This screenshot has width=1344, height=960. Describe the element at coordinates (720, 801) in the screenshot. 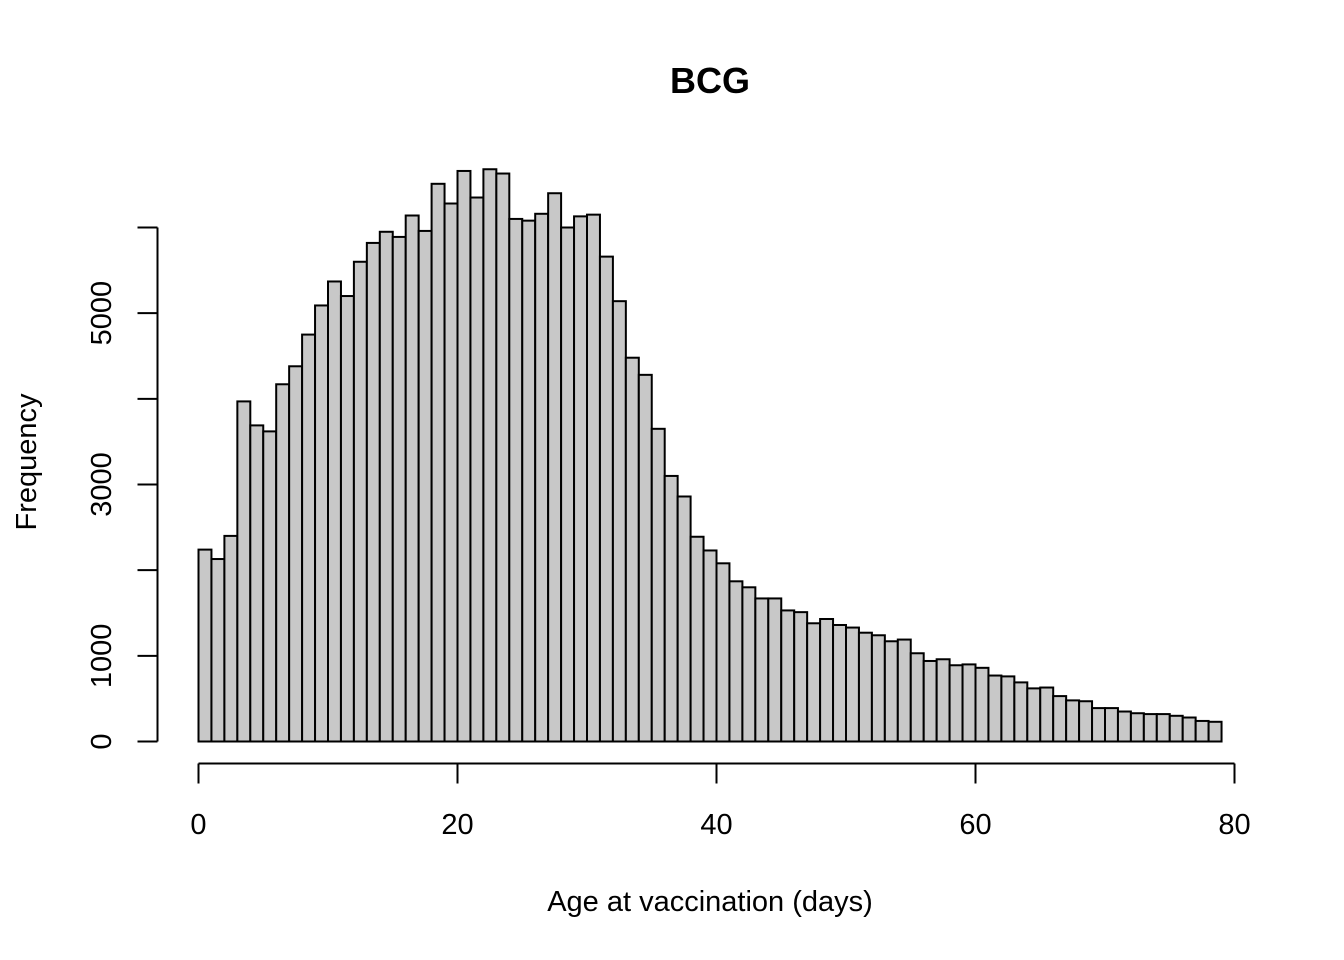

I see `x-axis: 0 20 40 60 80` at that location.